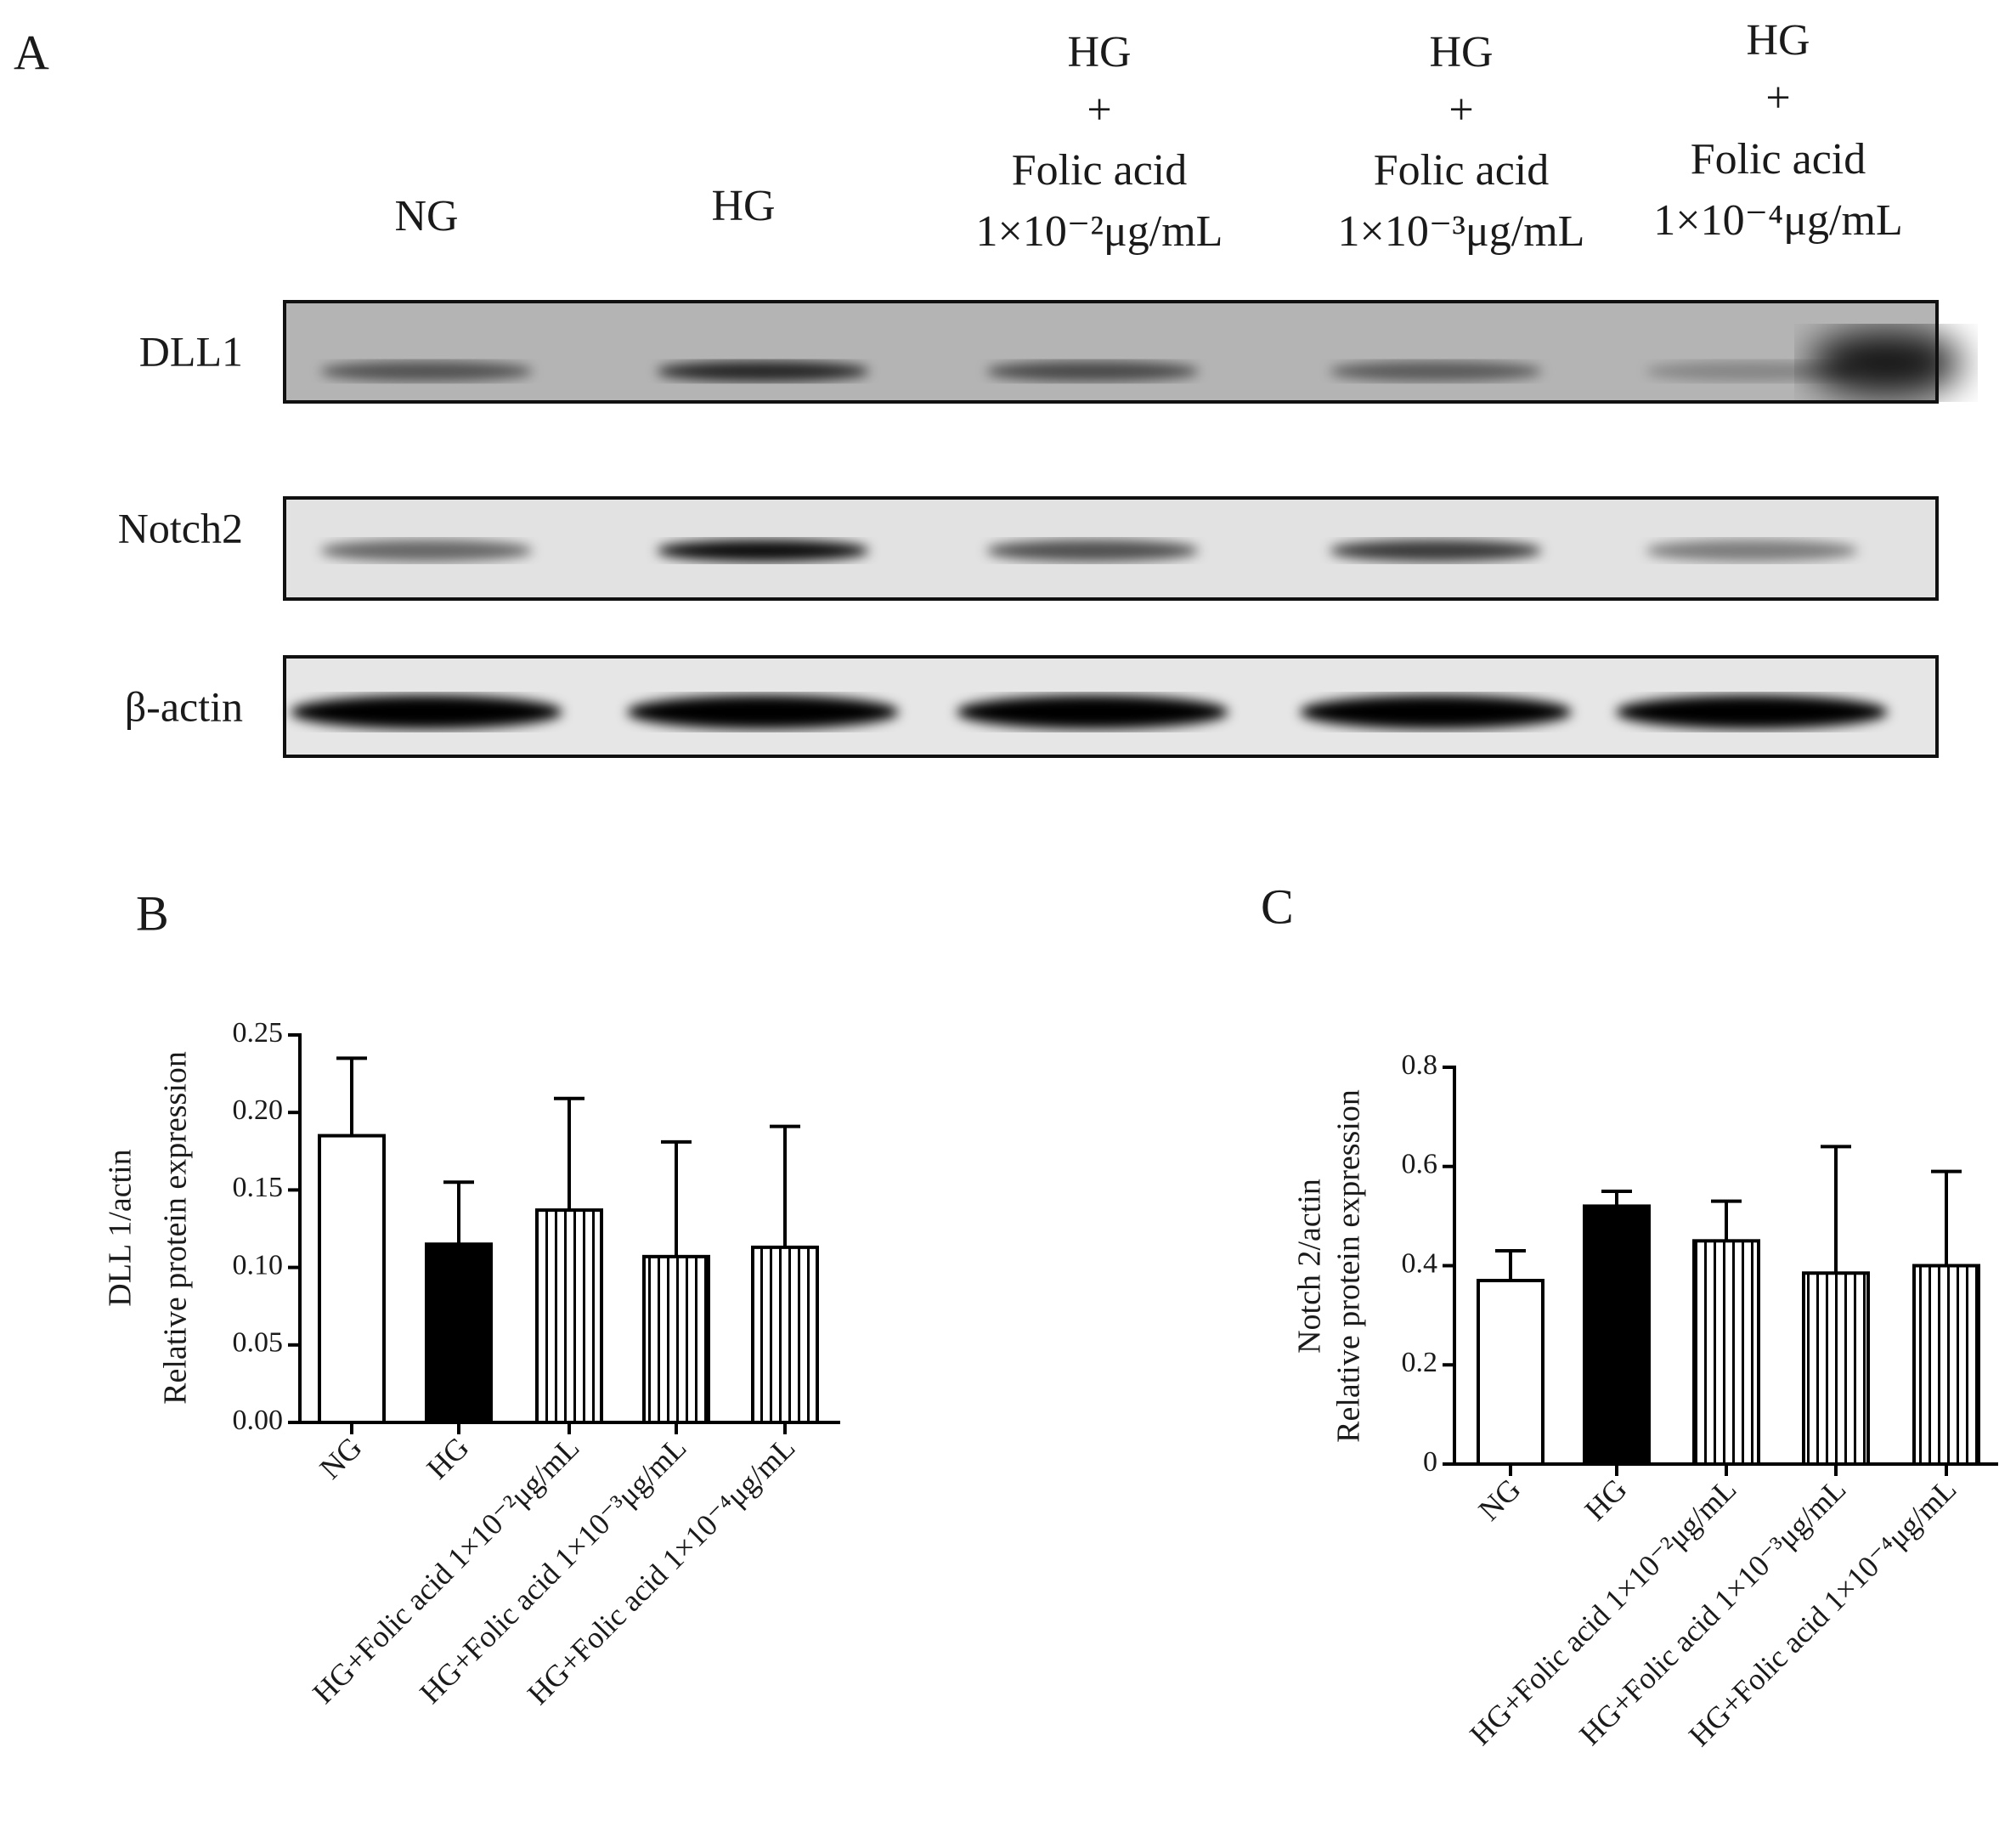  I want to click on lane-label: NG, so click(426, 216).